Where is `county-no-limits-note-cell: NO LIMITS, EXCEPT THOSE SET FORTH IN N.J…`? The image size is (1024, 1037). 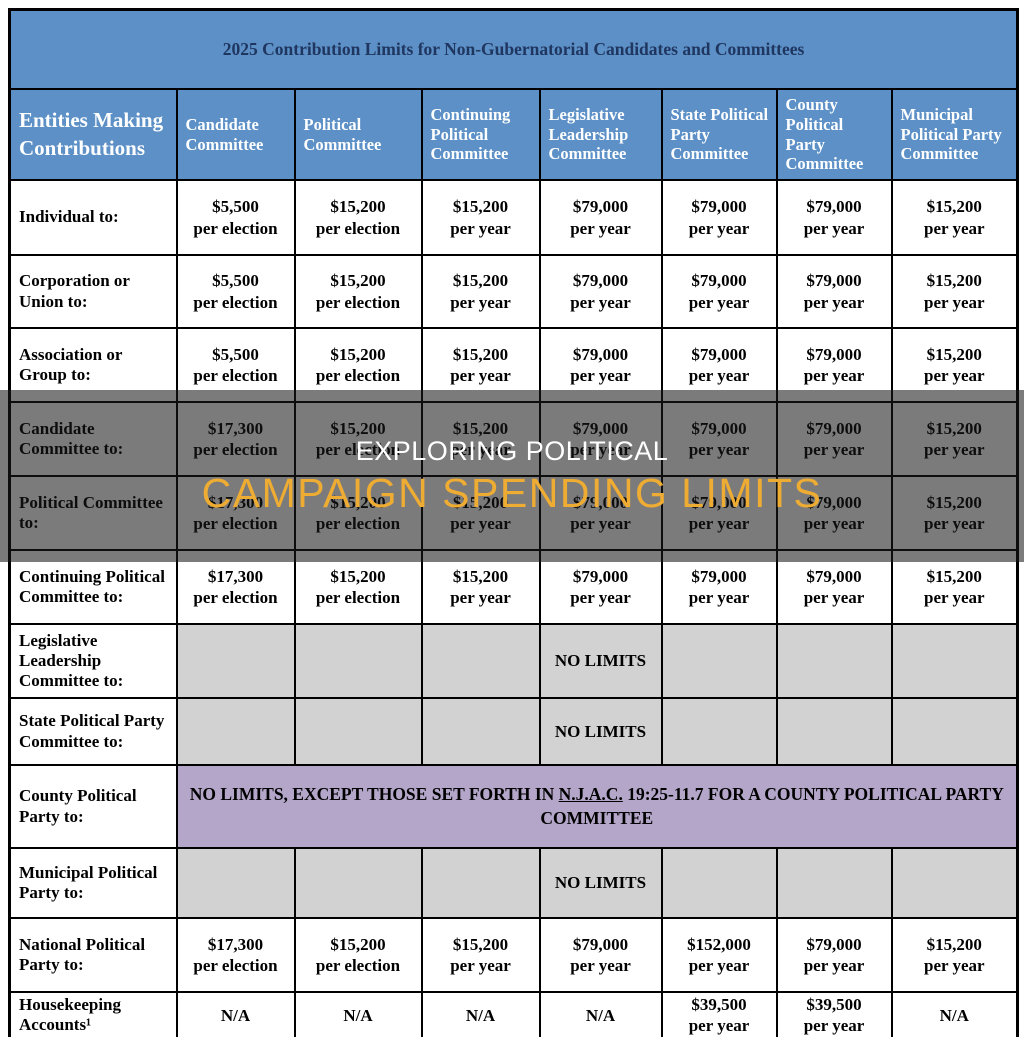 county-no-limits-note-cell: NO LIMITS, EXCEPT THOSE SET FORTH IN N.J… is located at coordinates (597, 806).